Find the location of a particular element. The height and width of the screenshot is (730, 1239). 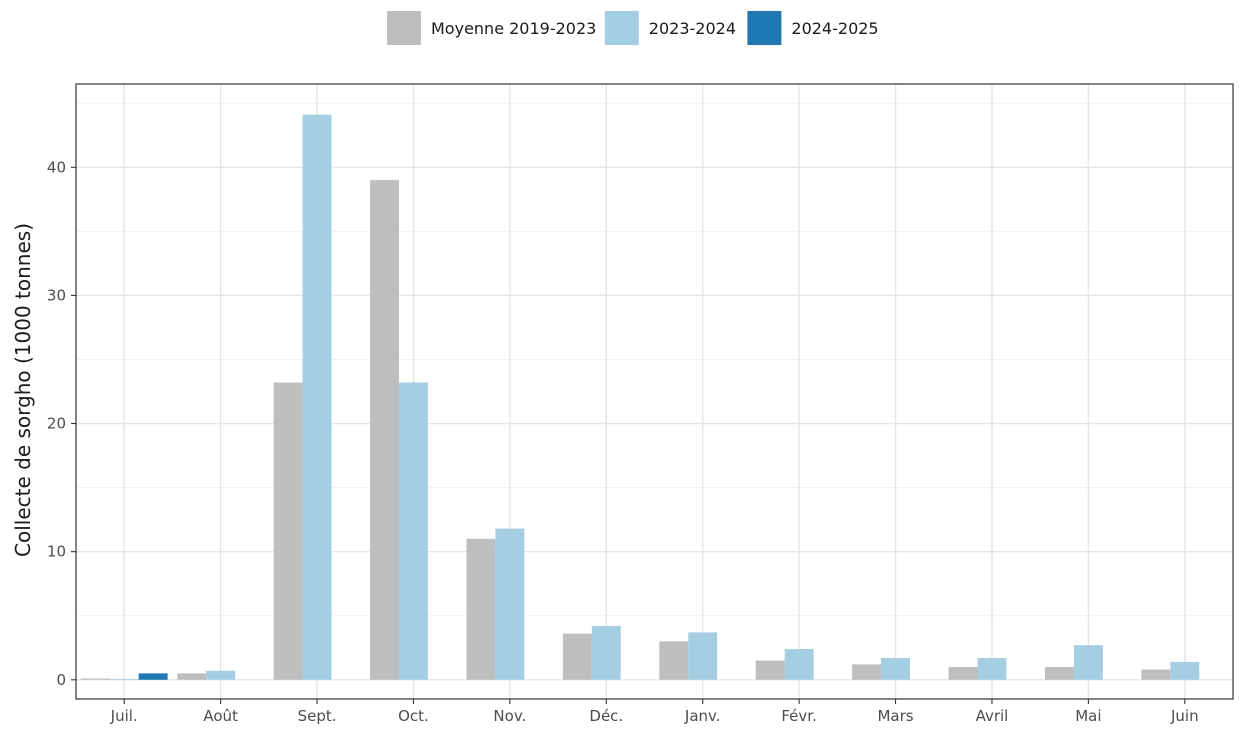

legend: Moyenne 2019-2023 2023-2024 2024-2025 is located at coordinates (633, 28).